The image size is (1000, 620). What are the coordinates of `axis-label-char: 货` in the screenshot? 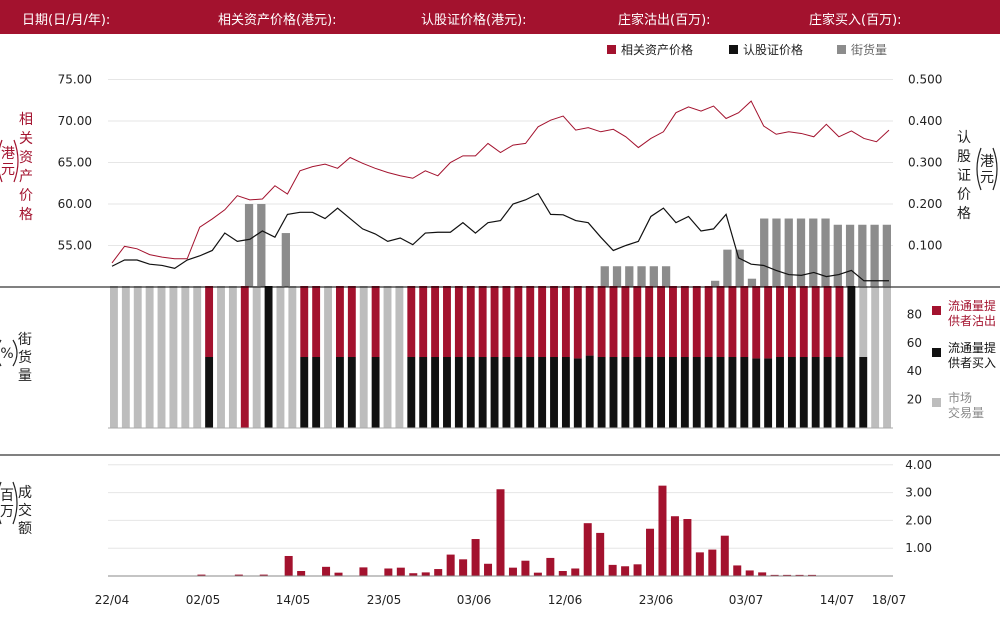 It's located at (25, 357).